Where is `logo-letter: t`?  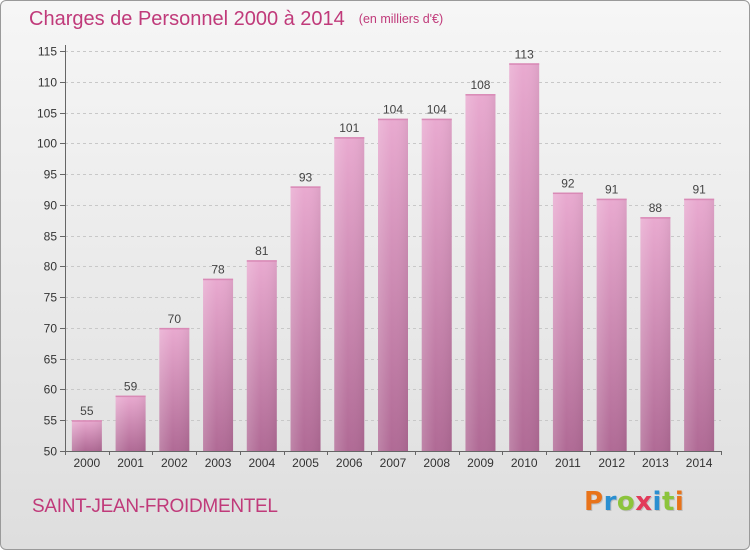 logo-letter: t is located at coordinates (668, 502).